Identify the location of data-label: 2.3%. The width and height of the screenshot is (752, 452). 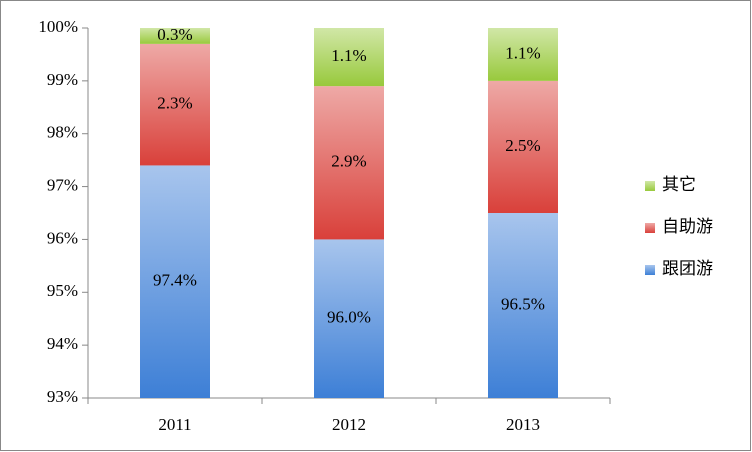
(174, 103).